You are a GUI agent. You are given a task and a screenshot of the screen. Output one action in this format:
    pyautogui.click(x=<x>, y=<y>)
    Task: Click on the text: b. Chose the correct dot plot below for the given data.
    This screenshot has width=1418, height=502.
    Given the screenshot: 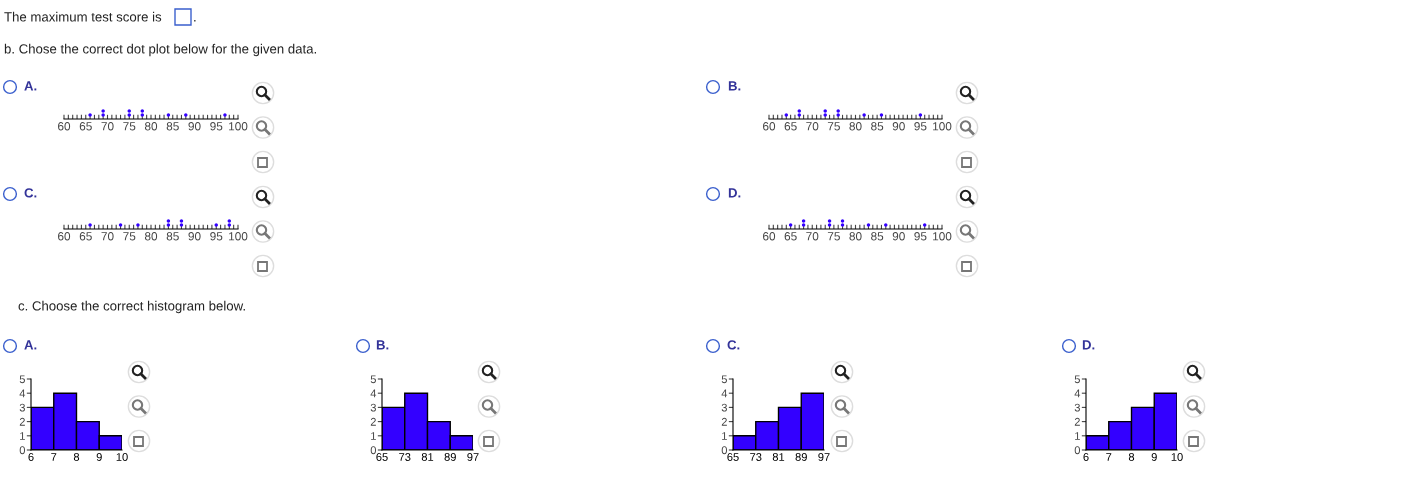 What is the action you would take?
    pyautogui.click(x=160, y=50)
    